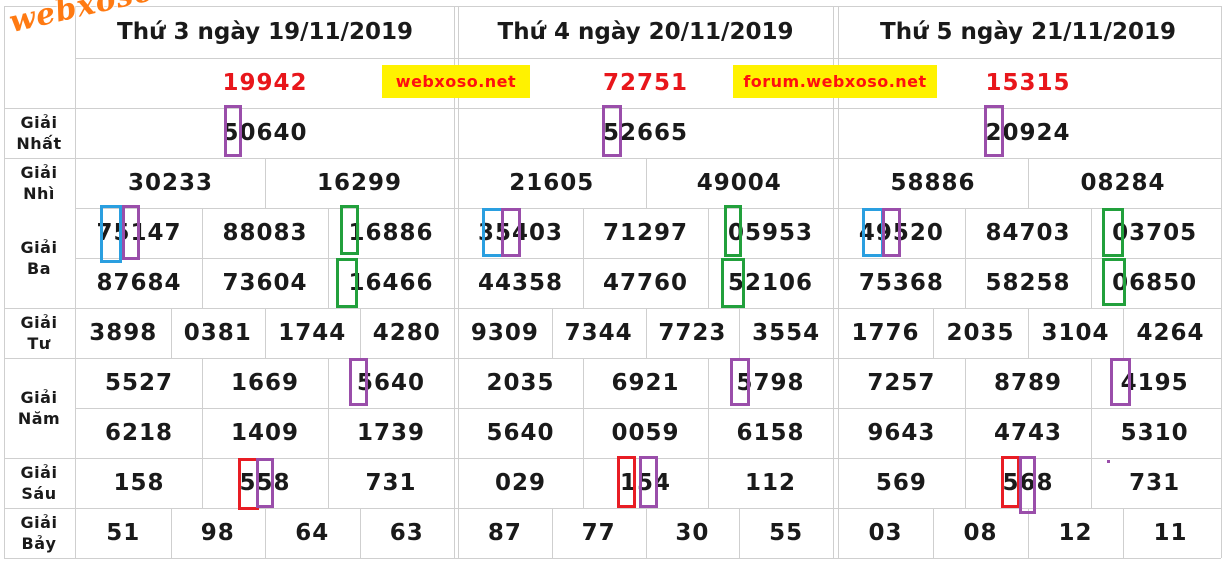 The height and width of the screenshot is (571, 1226). What do you see at coordinates (1075, 533) in the screenshot?
I see `seventh-prize: 12` at bounding box center [1075, 533].